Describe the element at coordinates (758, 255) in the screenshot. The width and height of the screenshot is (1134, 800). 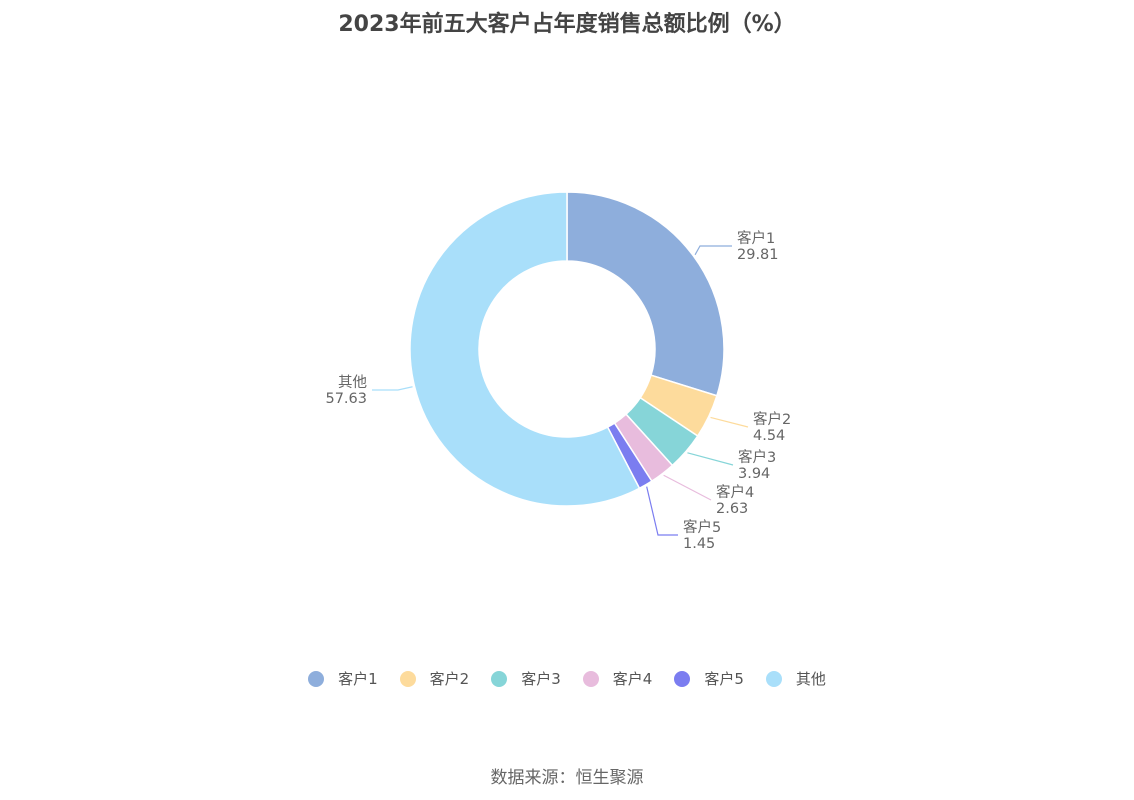
I see `slice-value-label-1: 29.81` at that location.